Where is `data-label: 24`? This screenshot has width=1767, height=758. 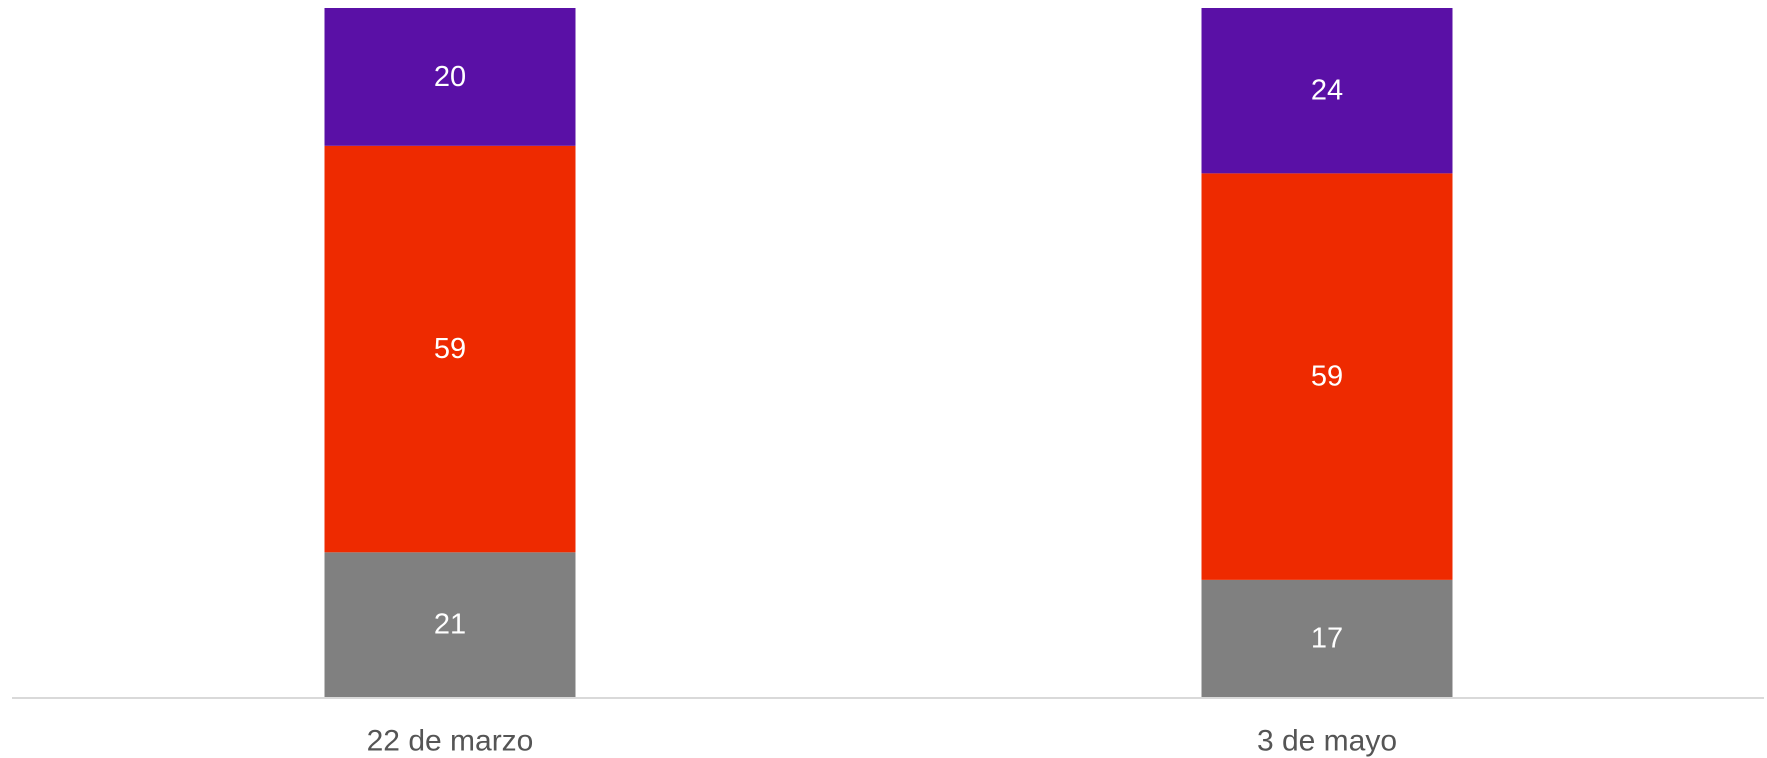 data-label: 24 is located at coordinates (1327, 91).